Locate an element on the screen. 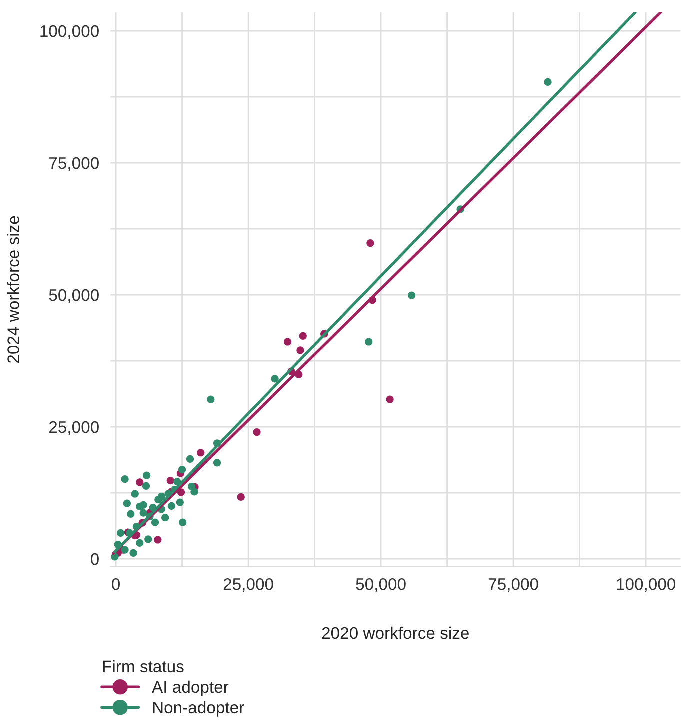 The height and width of the screenshot is (720, 681). y-axis-title: 2024 workforce size is located at coordinates (13, 289).